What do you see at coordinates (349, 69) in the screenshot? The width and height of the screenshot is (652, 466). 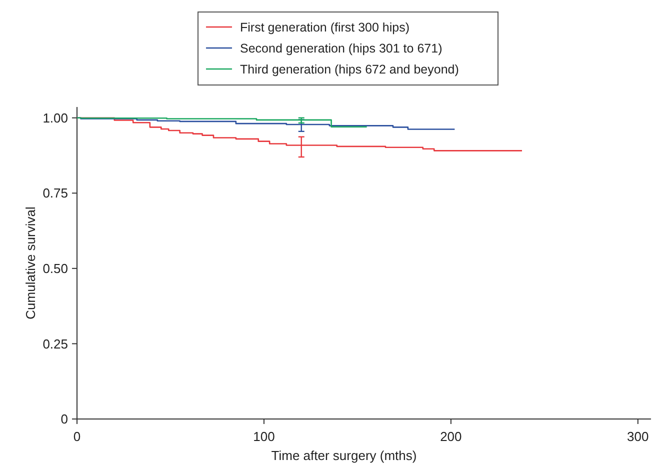 I see `legend-label: Third generation (hips 672 and beyond)` at bounding box center [349, 69].